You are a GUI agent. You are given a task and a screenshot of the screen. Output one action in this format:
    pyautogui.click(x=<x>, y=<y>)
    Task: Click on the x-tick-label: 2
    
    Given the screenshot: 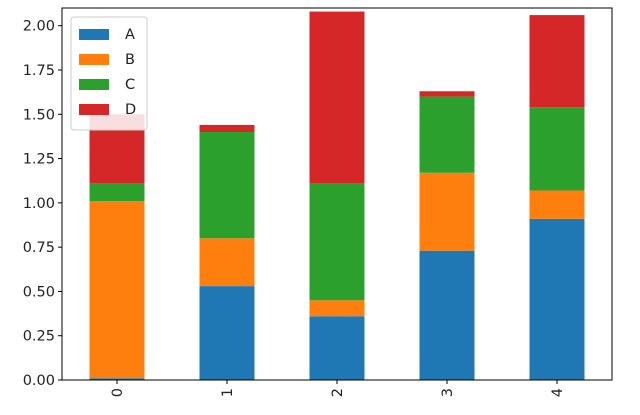 What is the action you would take?
    pyautogui.click(x=338, y=392)
    